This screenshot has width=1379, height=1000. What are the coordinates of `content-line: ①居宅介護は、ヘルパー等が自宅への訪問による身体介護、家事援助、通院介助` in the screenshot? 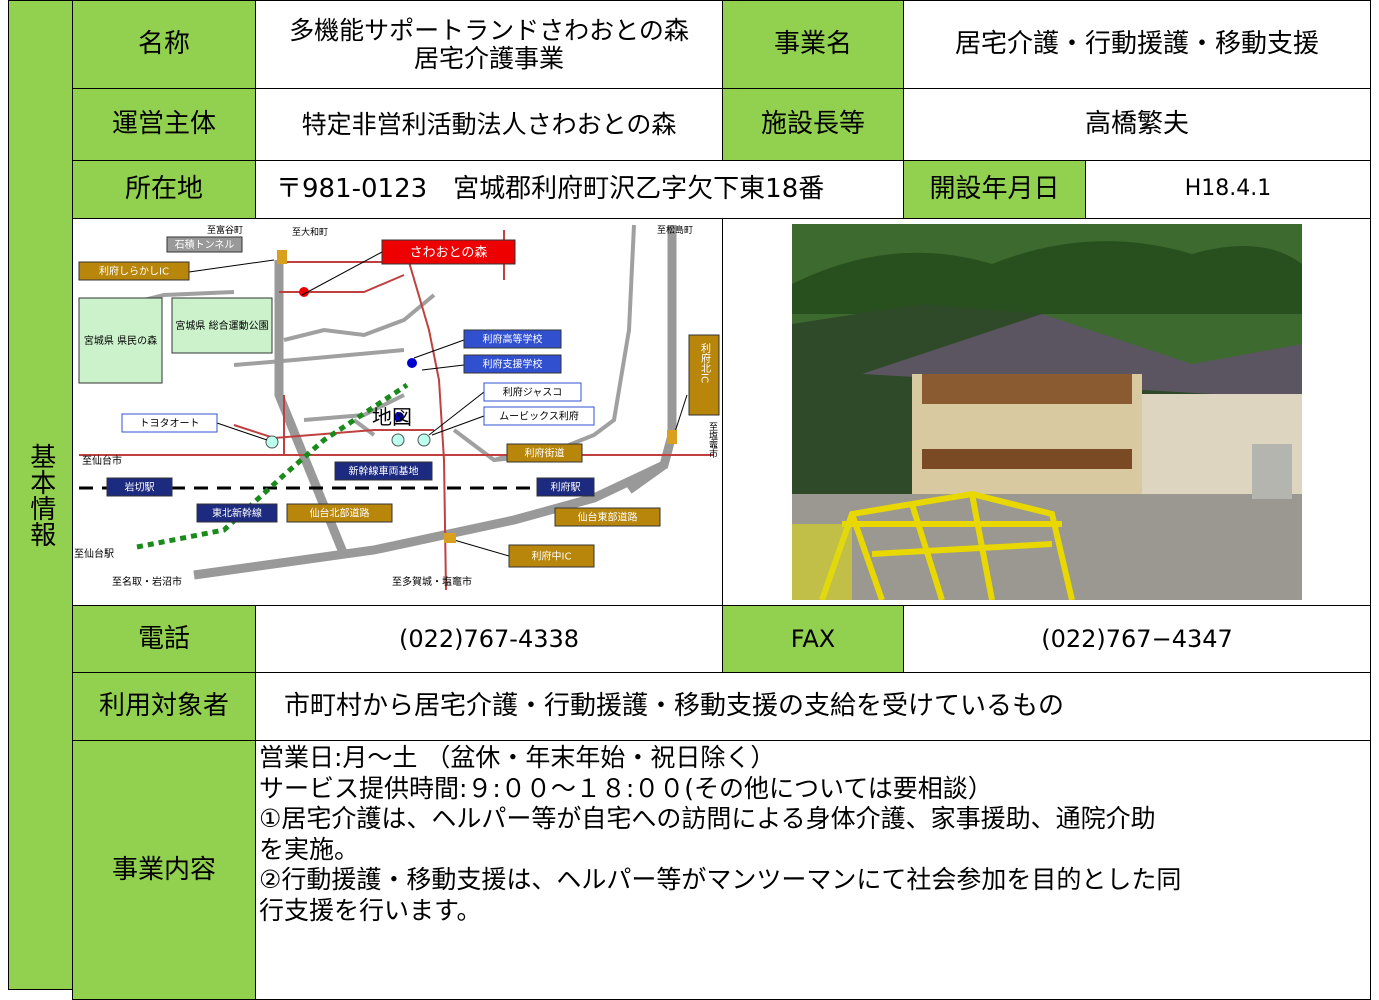 It's located at (707, 818).